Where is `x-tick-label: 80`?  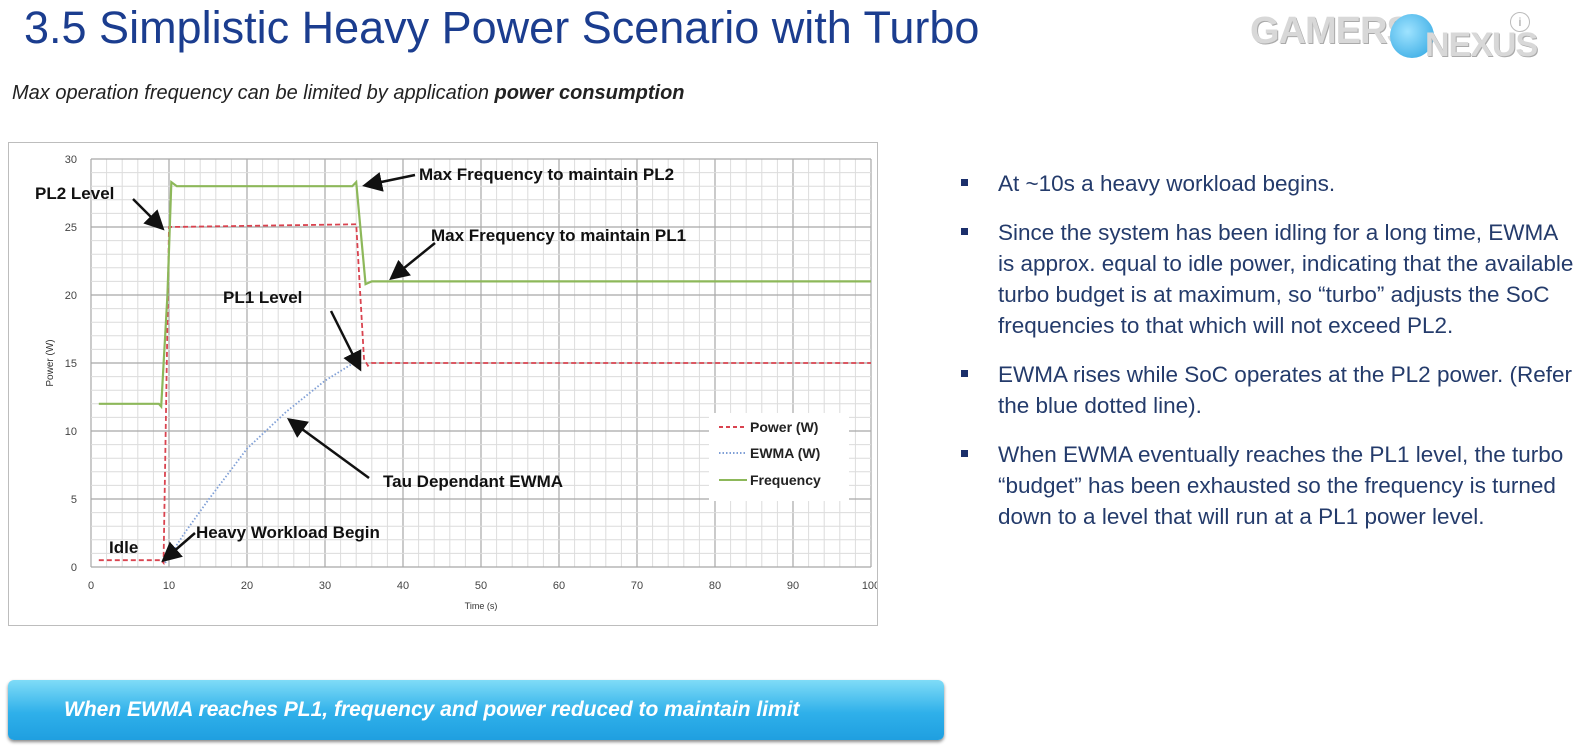
x-tick-label: 80 is located at coordinates (715, 586).